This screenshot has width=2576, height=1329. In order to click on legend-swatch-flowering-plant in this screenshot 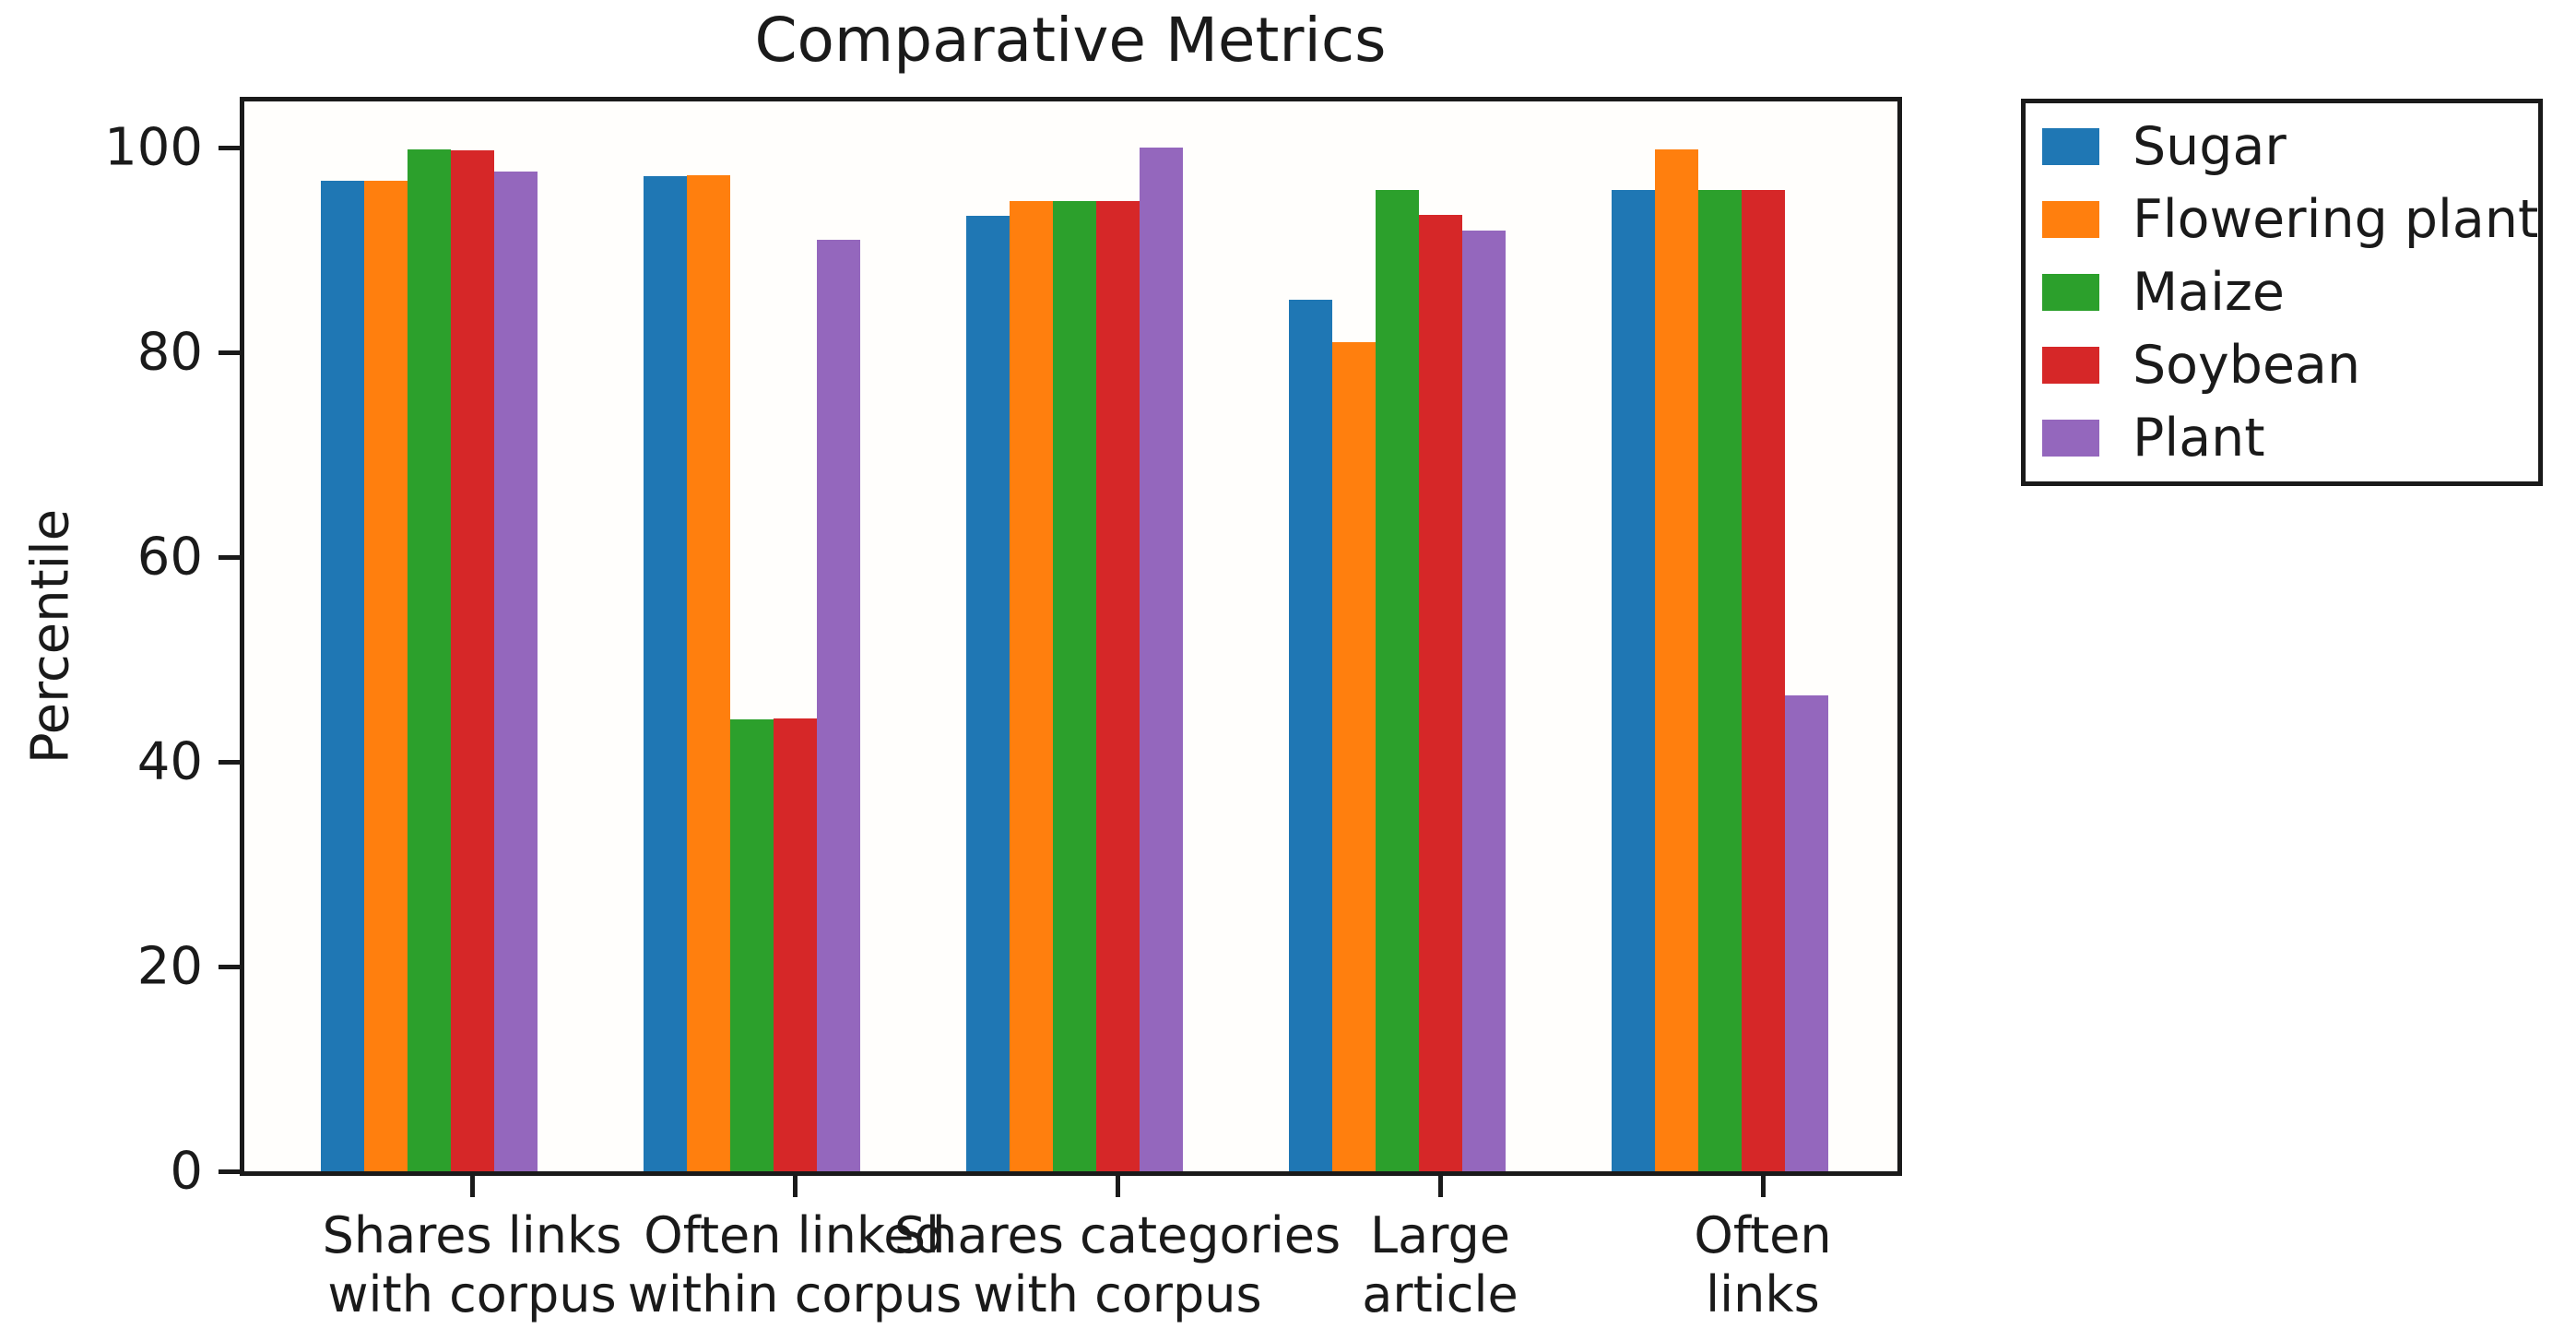, I will do `click(2070, 220)`.